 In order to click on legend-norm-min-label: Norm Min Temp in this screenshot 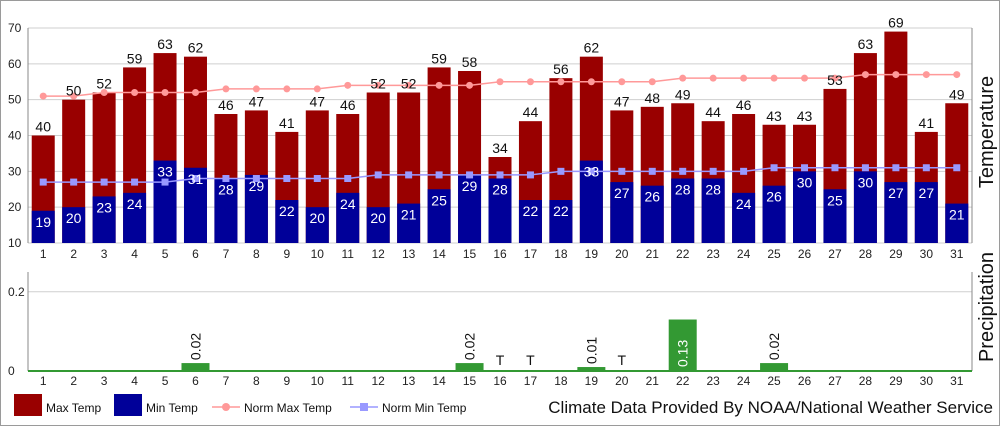, I will do `click(424, 408)`.